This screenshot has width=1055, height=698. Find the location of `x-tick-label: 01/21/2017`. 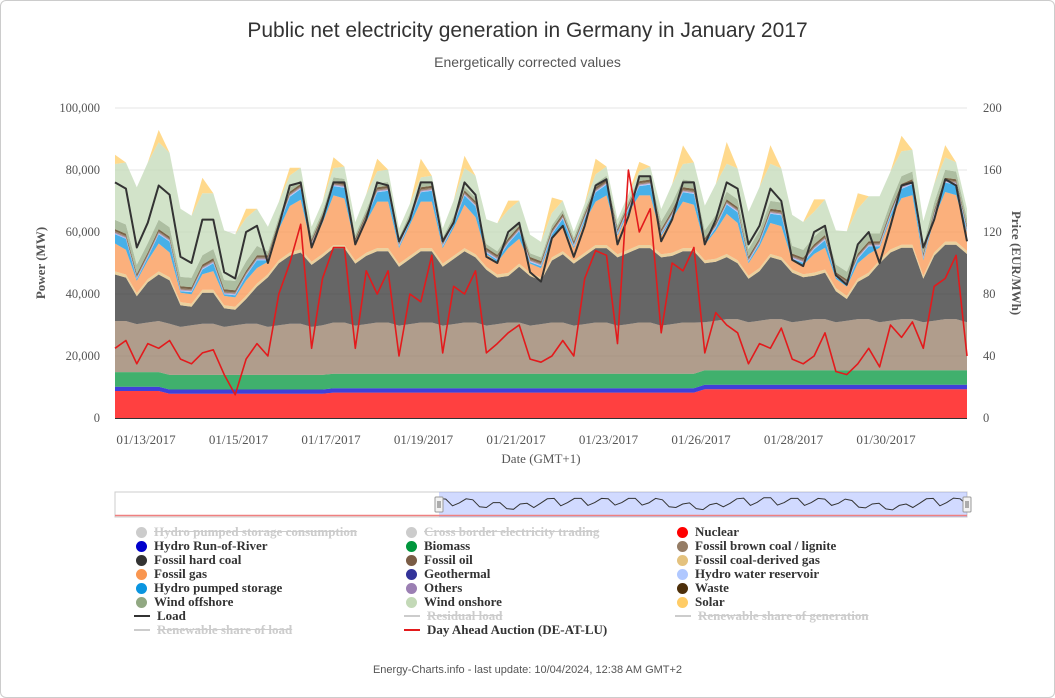

x-tick-label: 01/21/2017 is located at coordinates (516, 439).